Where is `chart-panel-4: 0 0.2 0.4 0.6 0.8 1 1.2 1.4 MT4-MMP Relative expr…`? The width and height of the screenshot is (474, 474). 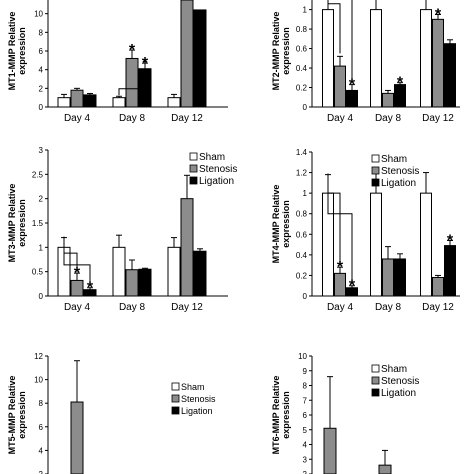 chart-panel-4: 0 0.2 0.4 0.6 0.8 1 1.2 1.4 MT4-MMP Relative expr… is located at coordinates (365, 230).